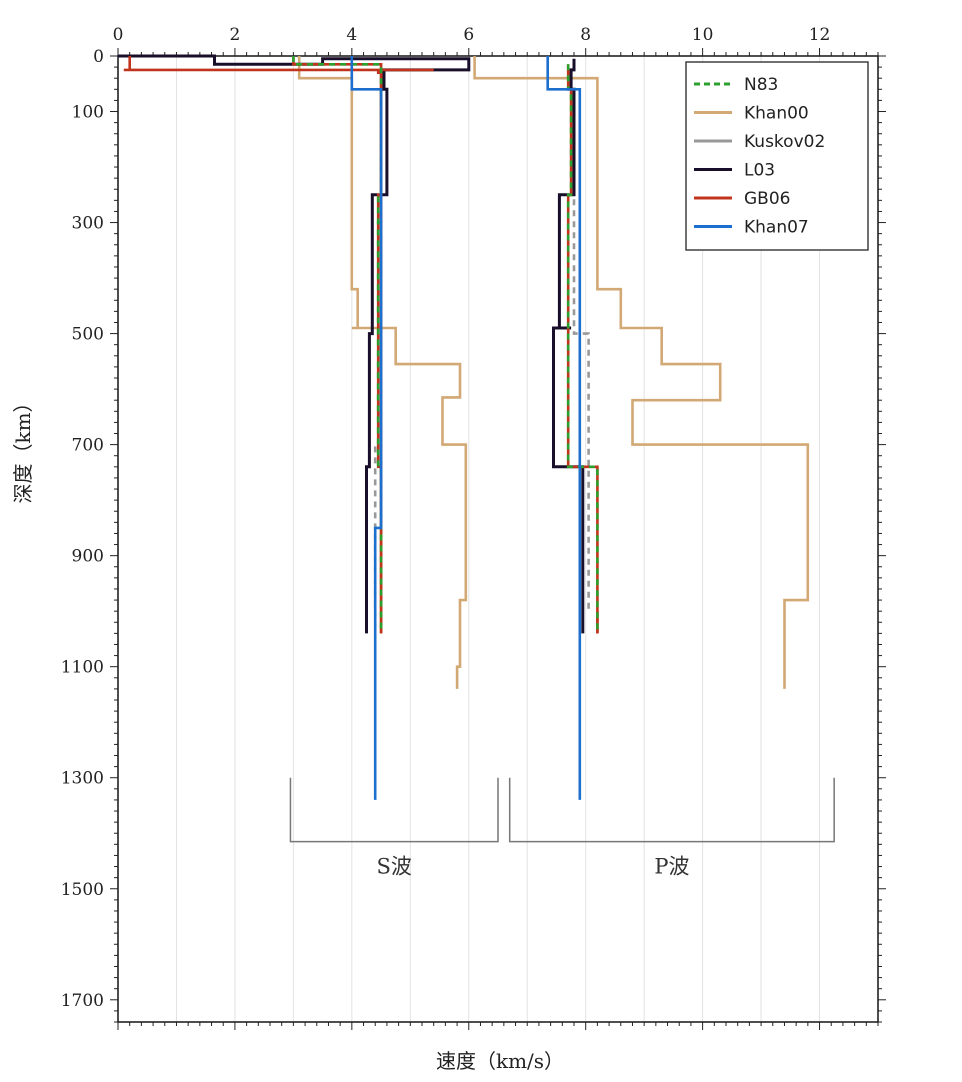 This screenshot has width=962, height=1082. What do you see at coordinates (761, 85) in the screenshot?
I see `legend-label-n83: N83` at bounding box center [761, 85].